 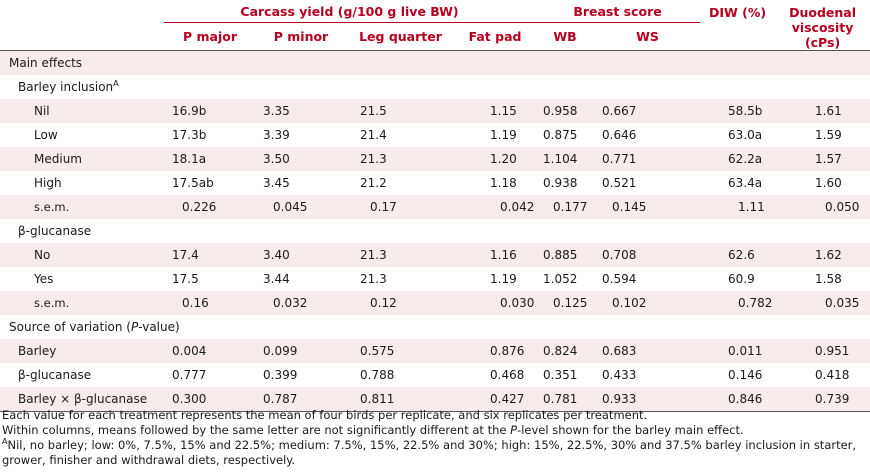 I want to click on table-row: Low 17.3b 3.39 21.4 1.19 0.875 0.646 63.0a 1.59, so click(x=435, y=135).